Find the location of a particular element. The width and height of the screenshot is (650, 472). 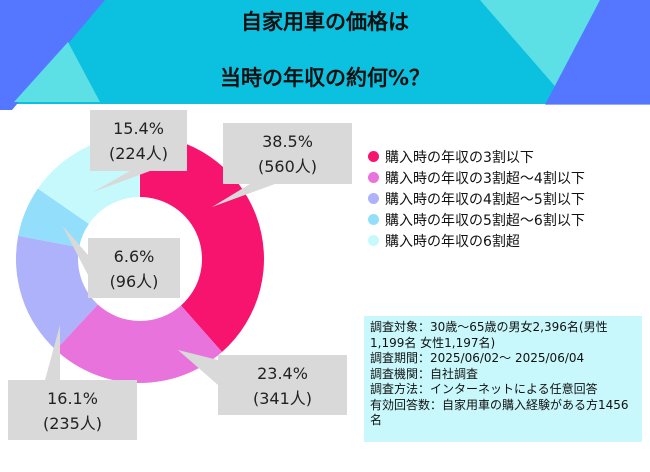

note-line: 調査対象：30歳～65歳の男女2,396名(男性1,199名 女性1,197名) is located at coordinates (489, 335).